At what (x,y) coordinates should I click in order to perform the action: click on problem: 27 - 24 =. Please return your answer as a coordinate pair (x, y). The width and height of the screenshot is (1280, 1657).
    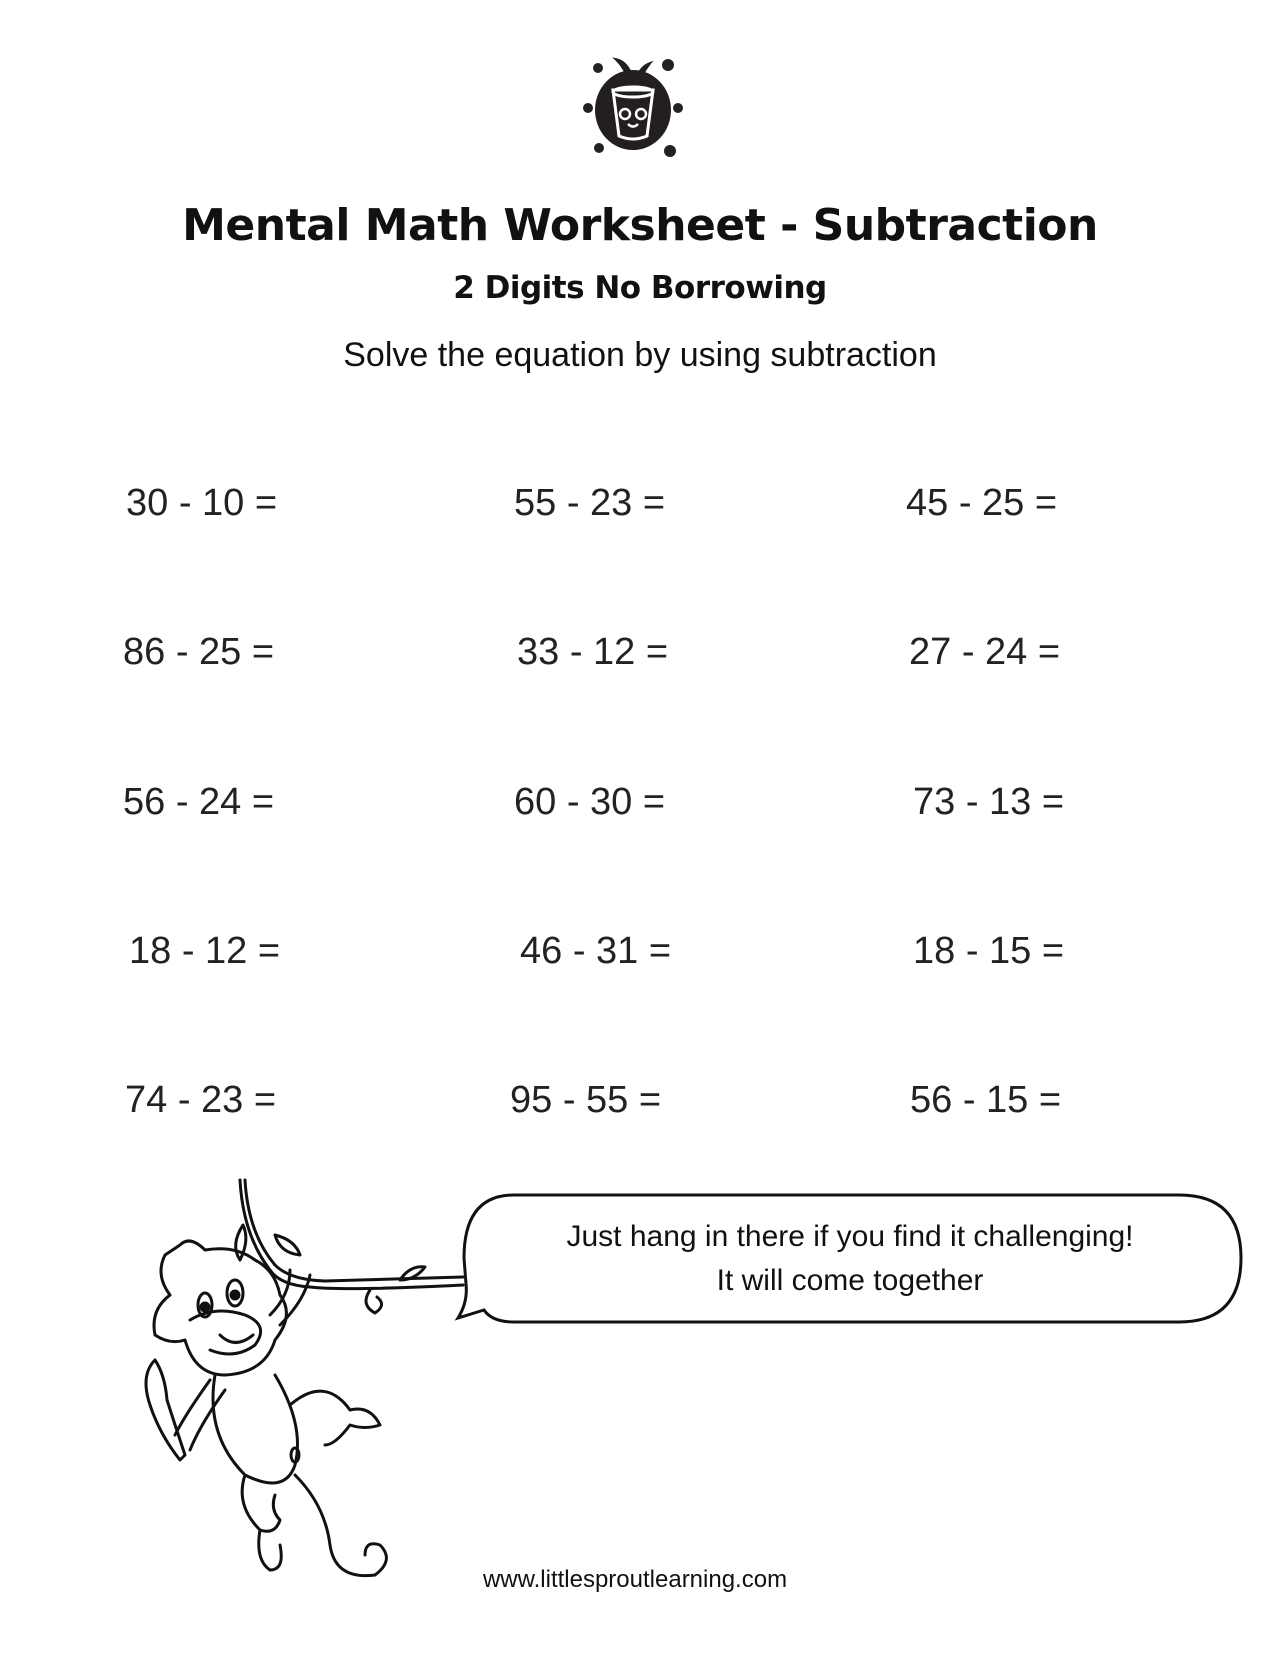
    Looking at the image, I should click on (985, 652).